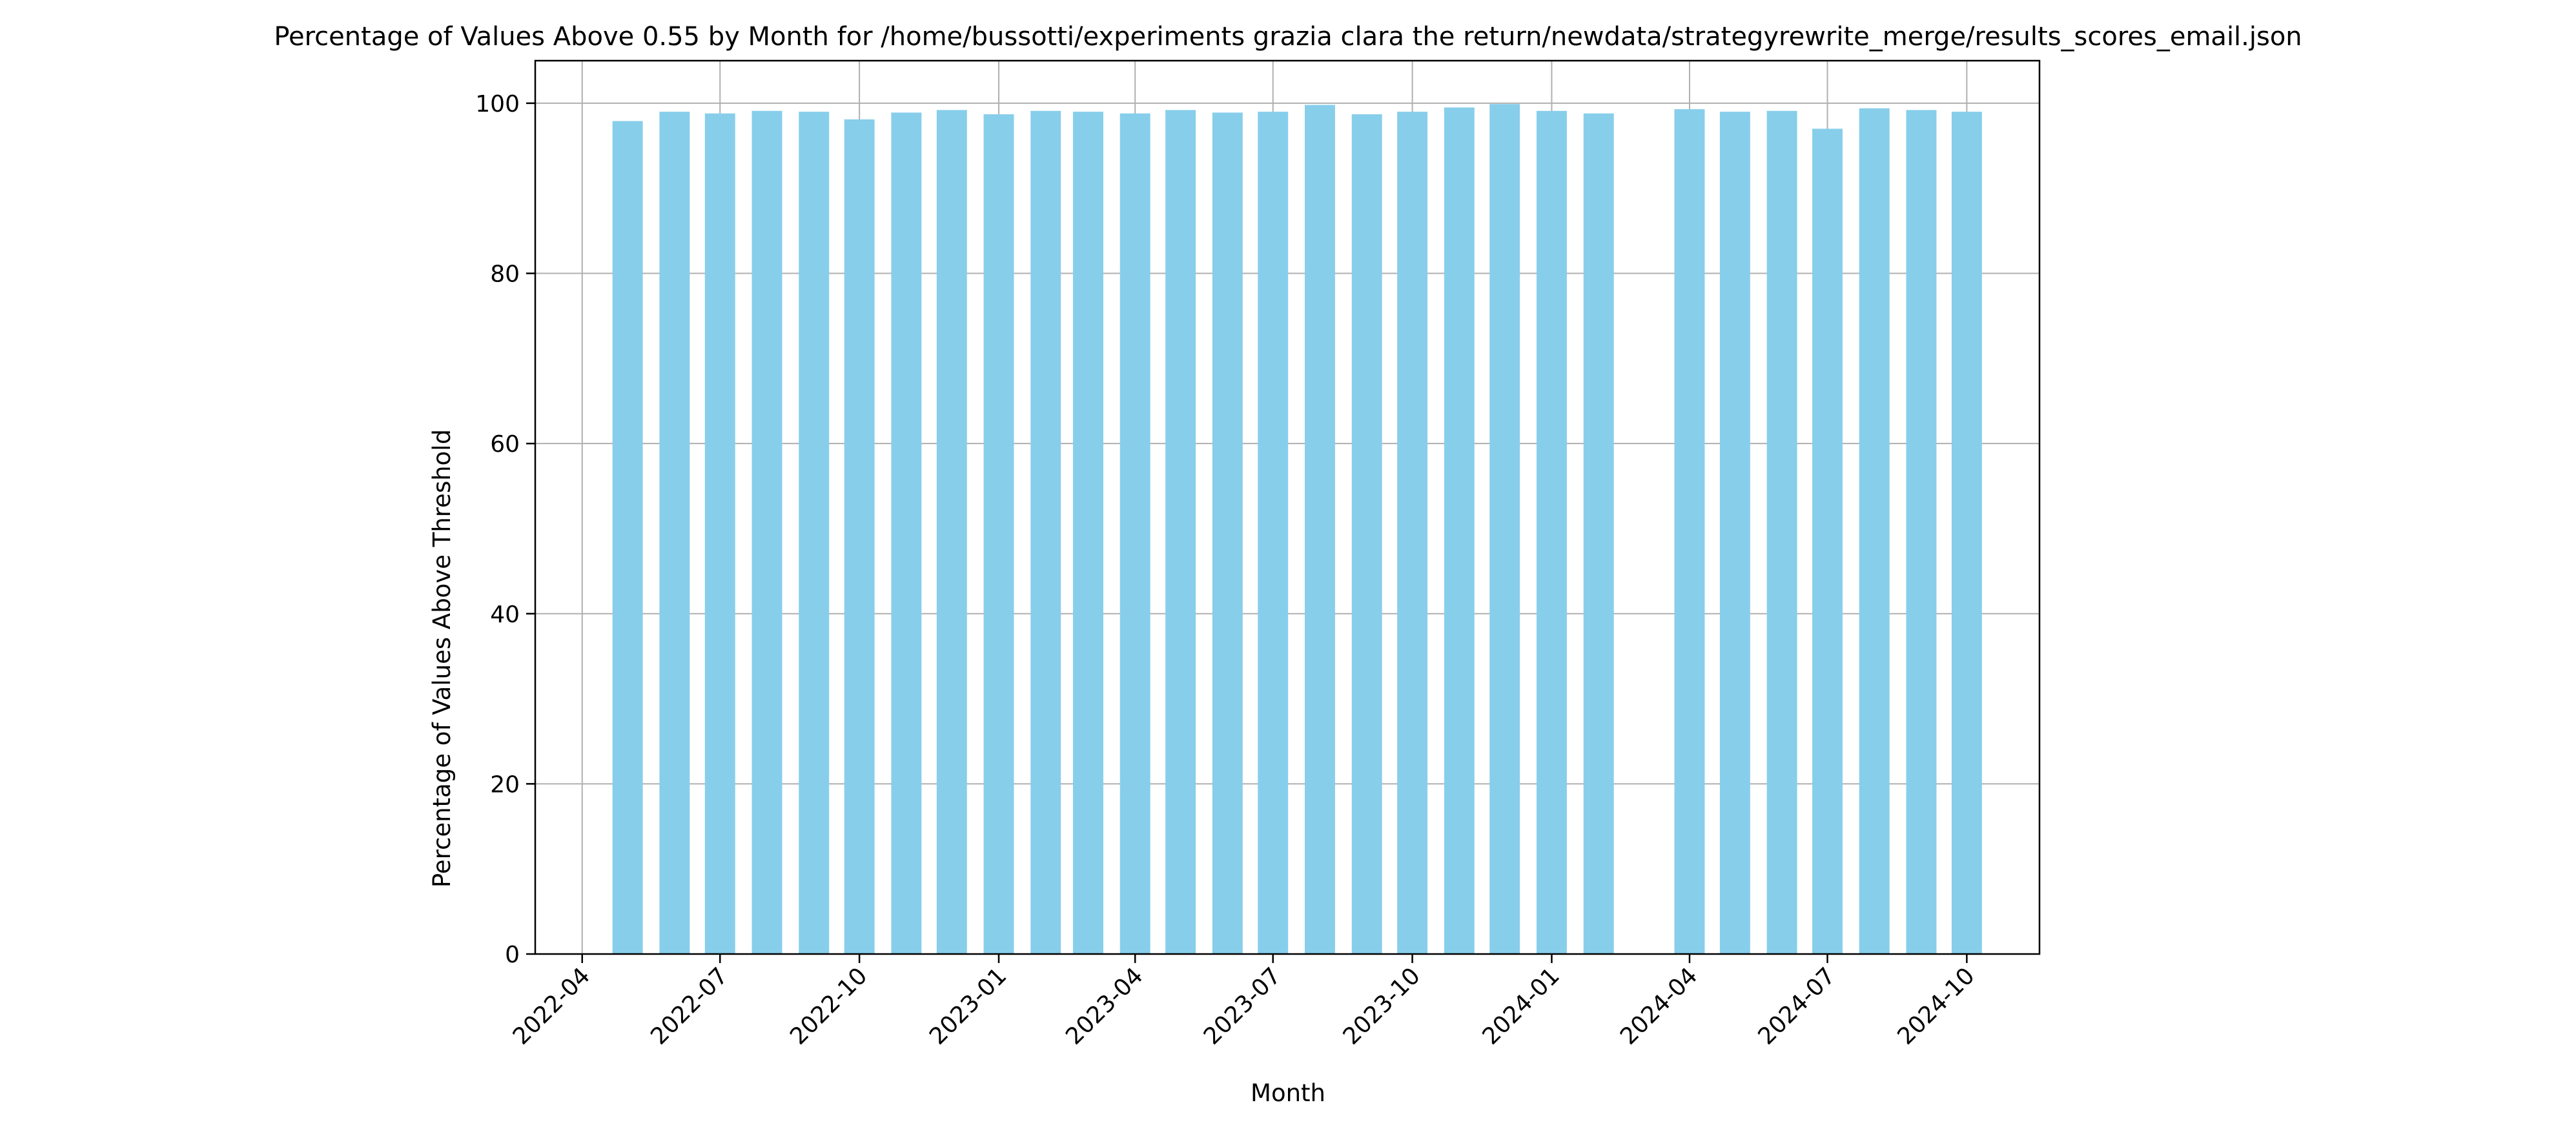  What do you see at coordinates (1104, 1006) in the screenshot?
I see `x-tick-label: 2023-04` at bounding box center [1104, 1006].